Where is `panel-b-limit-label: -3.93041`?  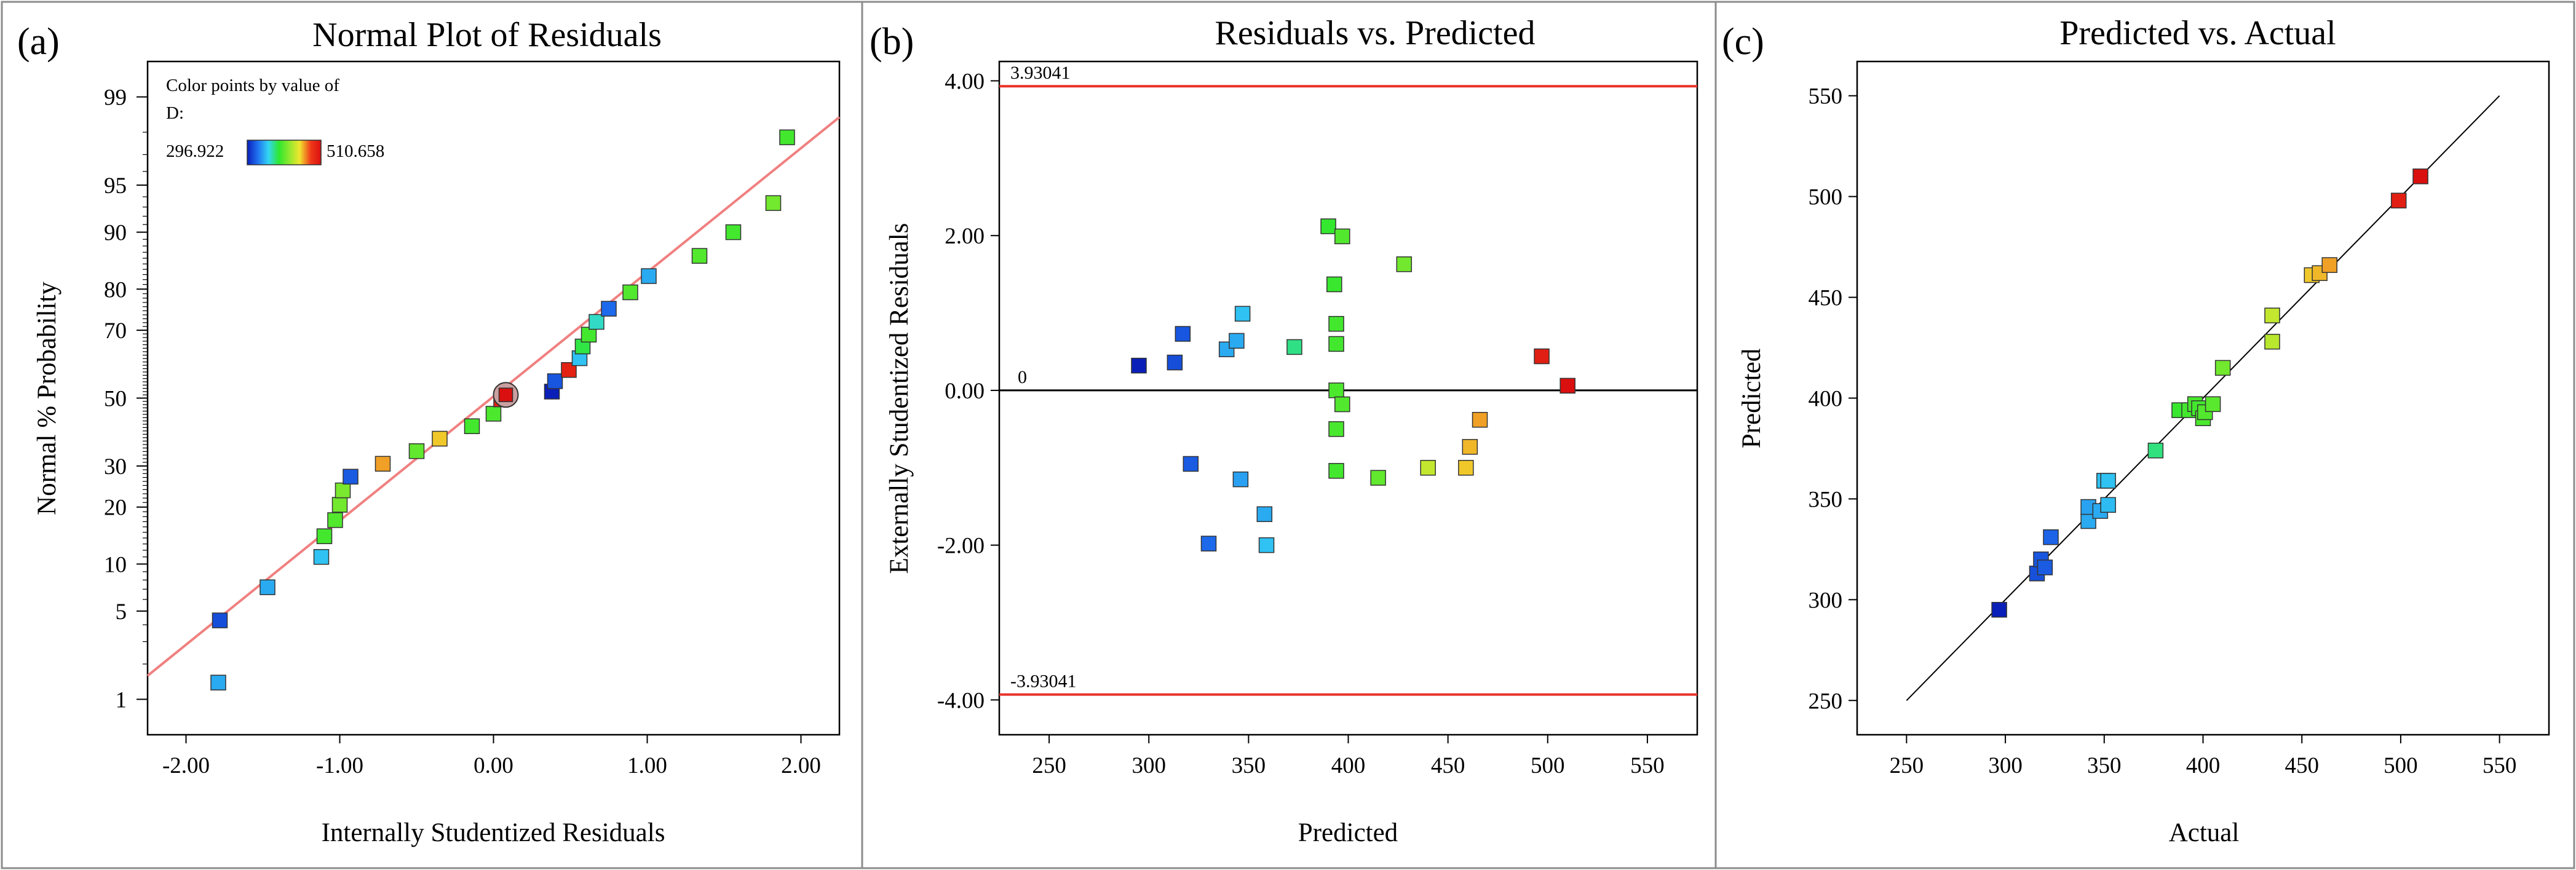
panel-b-limit-label: -3.93041 is located at coordinates (1043, 682).